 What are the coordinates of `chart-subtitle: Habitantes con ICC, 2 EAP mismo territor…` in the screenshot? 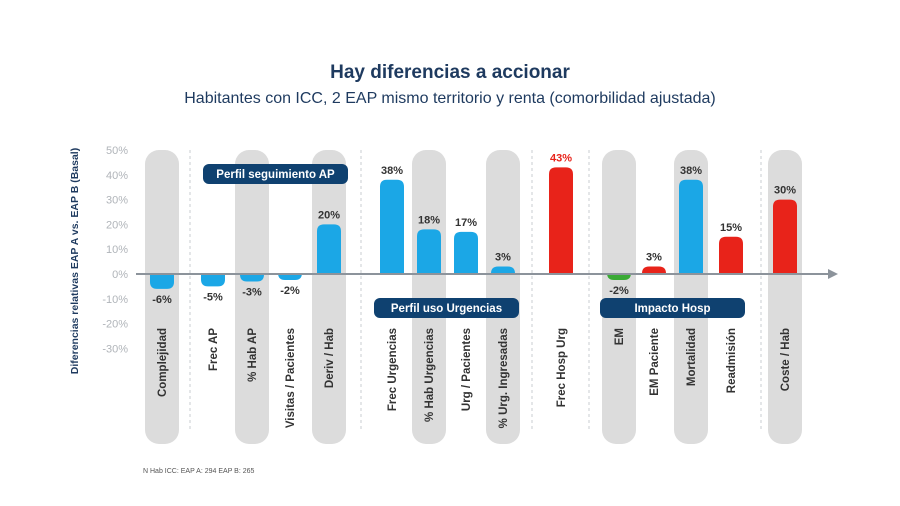 It's located at (450, 98).